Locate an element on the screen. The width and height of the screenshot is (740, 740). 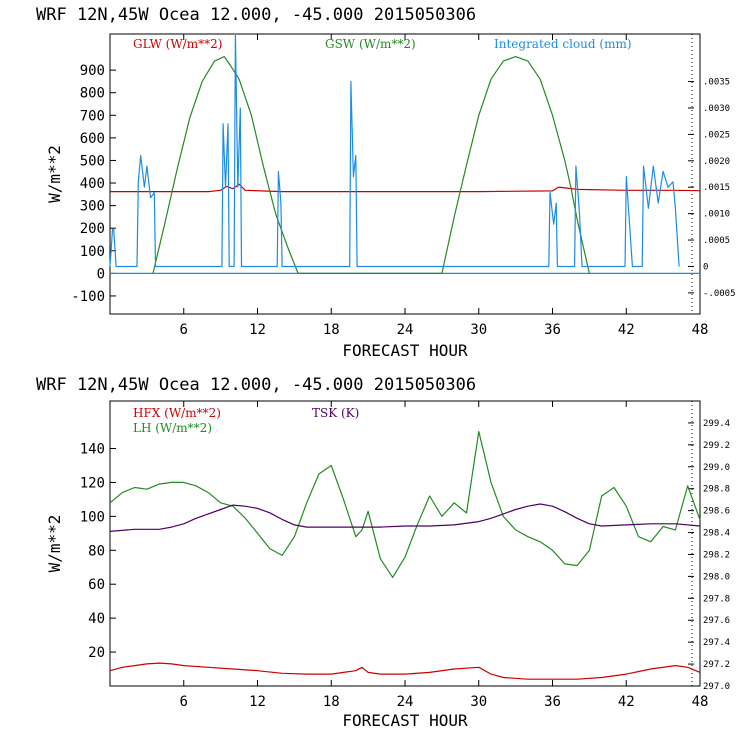
y-tick-label: 80 is located at coordinates (96, 551).